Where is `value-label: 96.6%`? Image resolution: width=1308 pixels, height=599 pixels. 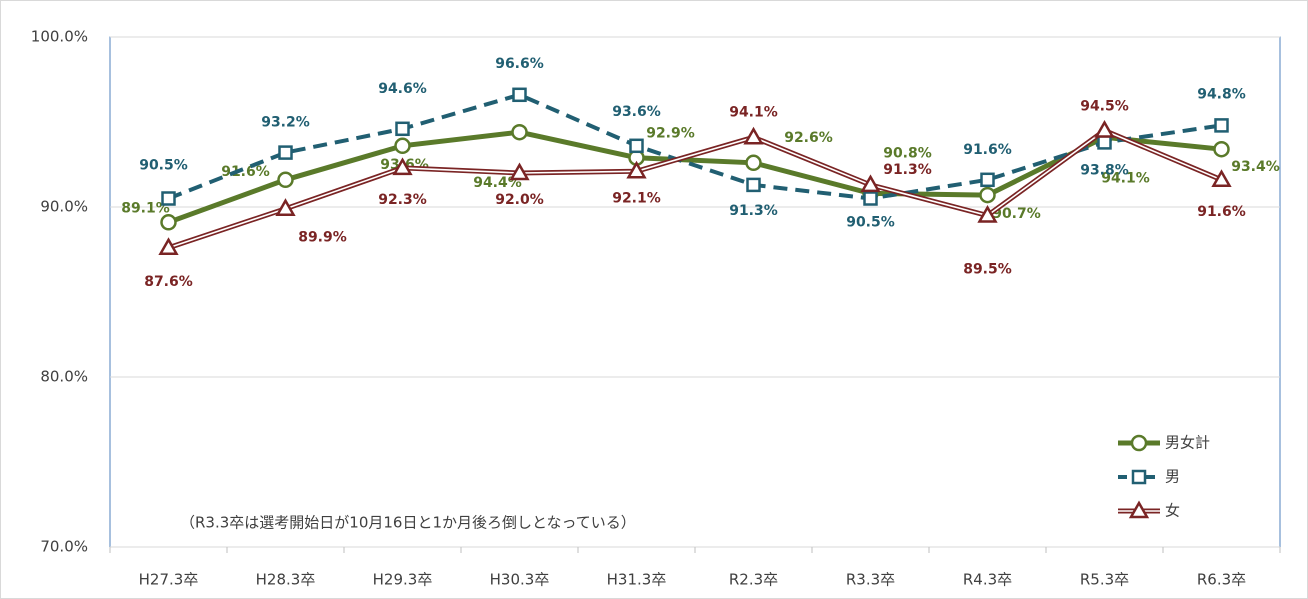
value-label: 96.6% is located at coordinates (519, 64).